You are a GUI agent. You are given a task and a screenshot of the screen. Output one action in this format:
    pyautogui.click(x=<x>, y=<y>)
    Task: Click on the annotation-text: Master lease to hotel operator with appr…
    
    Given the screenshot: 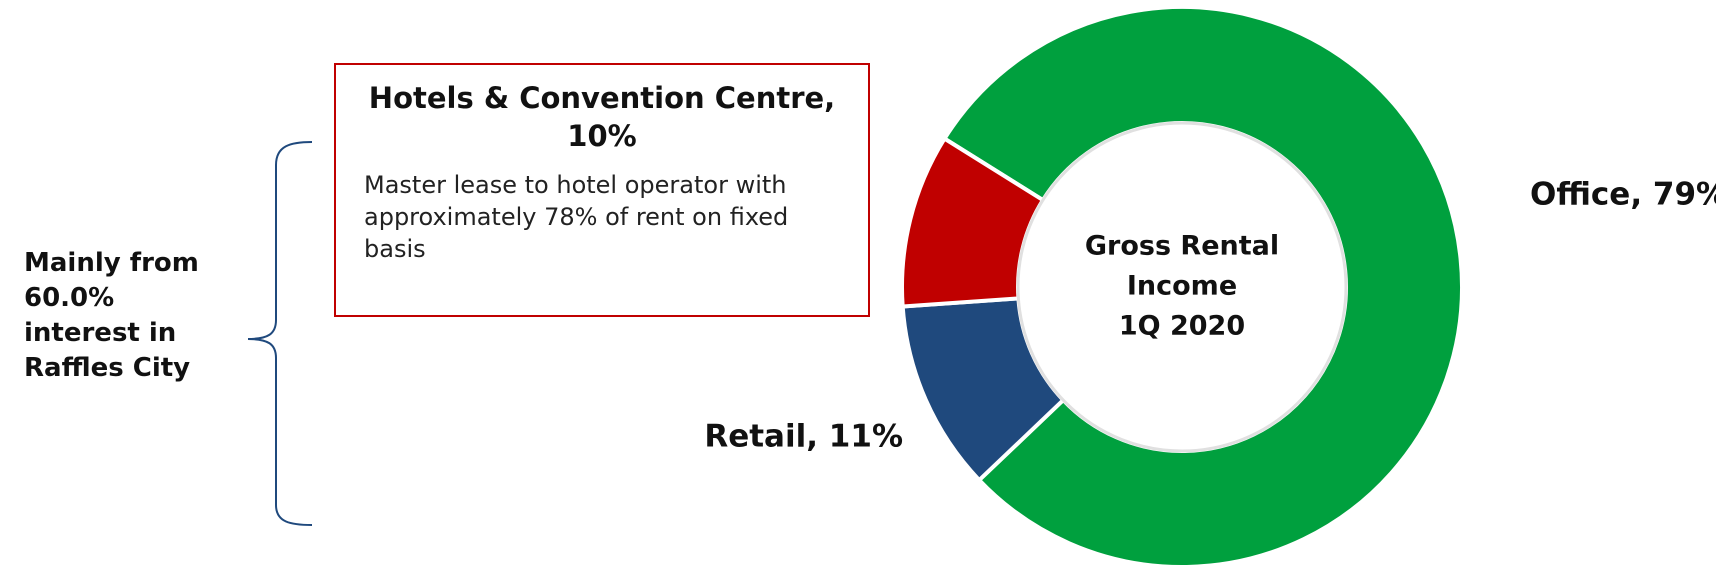 What is the action you would take?
    pyautogui.click(x=576, y=217)
    